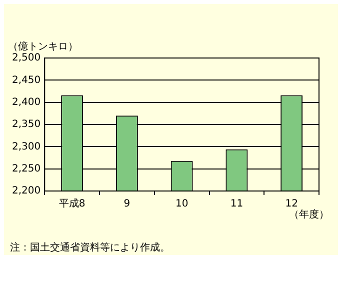  What do you see at coordinates (309, 214) in the screenshot?
I see `x-axis-title: （年度）` at bounding box center [309, 214].